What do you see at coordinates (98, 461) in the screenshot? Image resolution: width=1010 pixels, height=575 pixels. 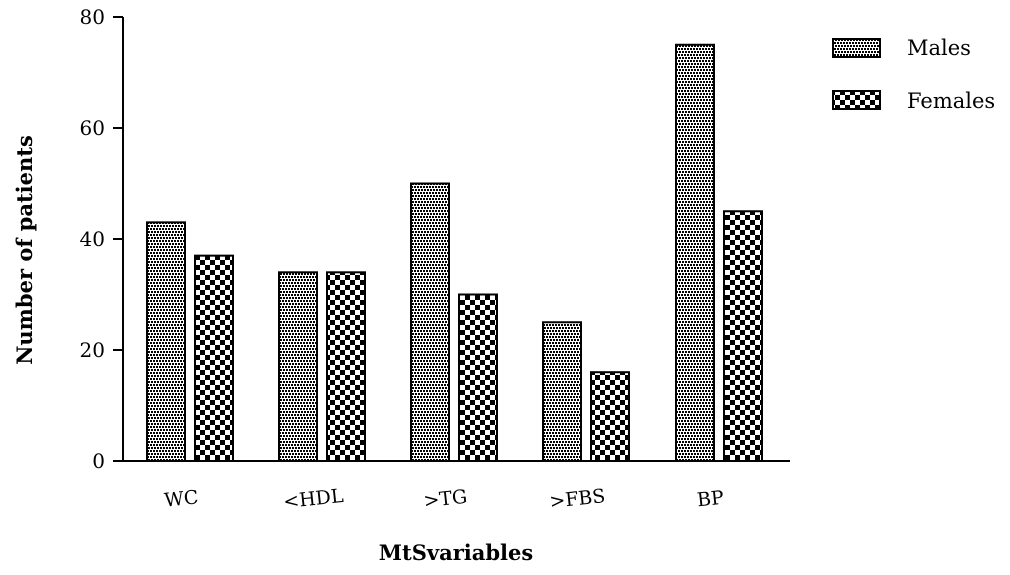 I see `y-tick-label: 0` at bounding box center [98, 461].